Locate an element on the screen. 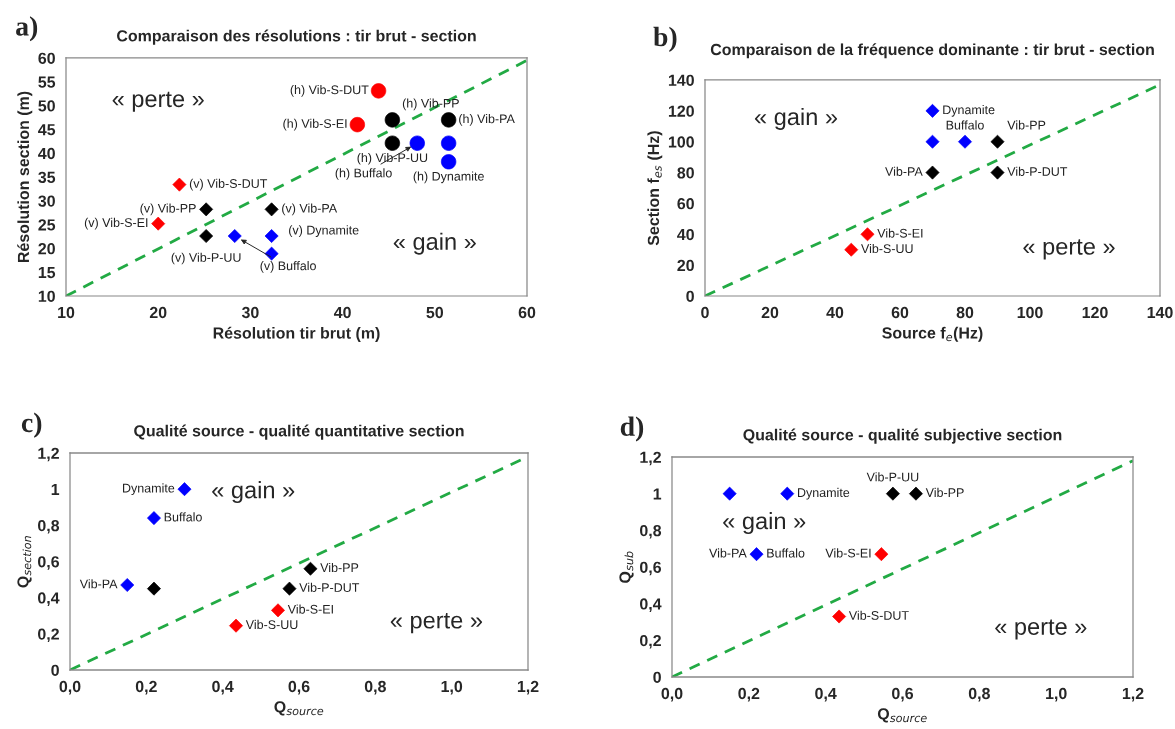  y-tick-label: 10 is located at coordinates (46, 296).